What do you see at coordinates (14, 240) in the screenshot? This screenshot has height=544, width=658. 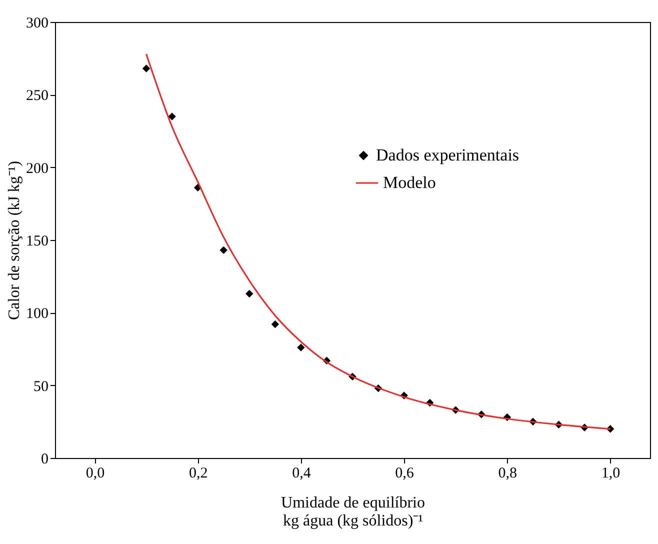 I see `y-axis-title: Calor de sorção (kJ kg⁻¹)` at bounding box center [14, 240].